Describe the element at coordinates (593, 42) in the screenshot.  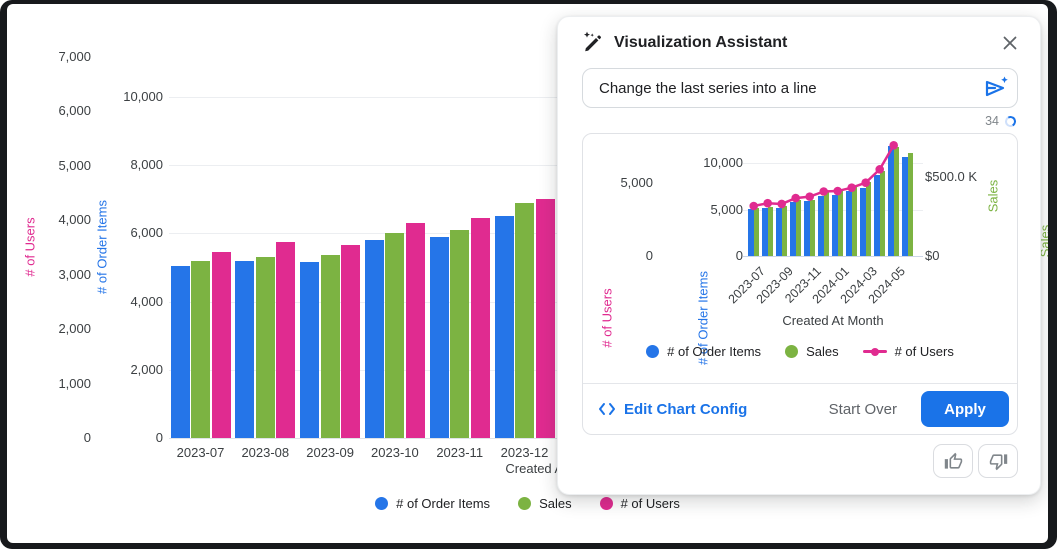
I see `magic-pen-icon` at that location.